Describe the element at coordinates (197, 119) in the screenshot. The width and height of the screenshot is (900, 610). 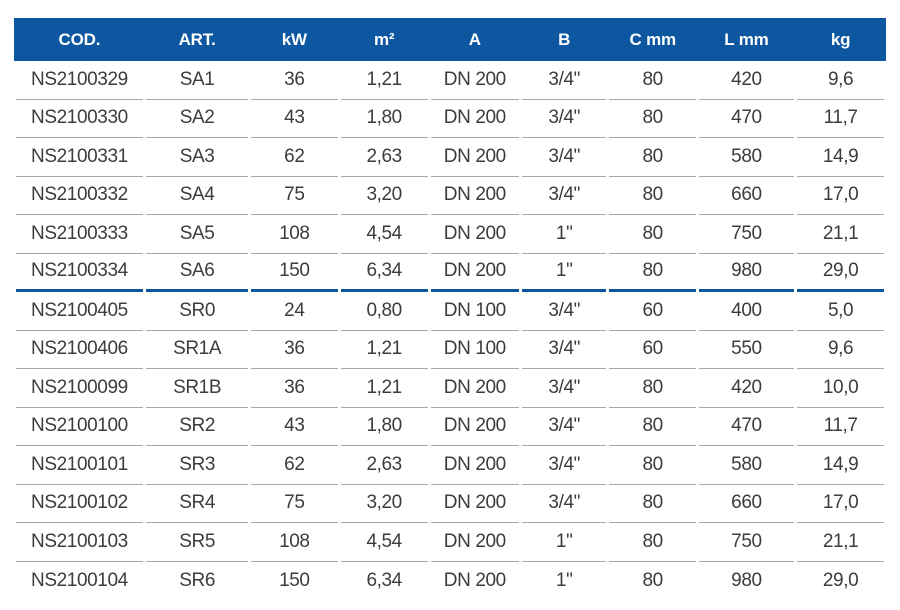
I see `cell-art: SA2` at that location.